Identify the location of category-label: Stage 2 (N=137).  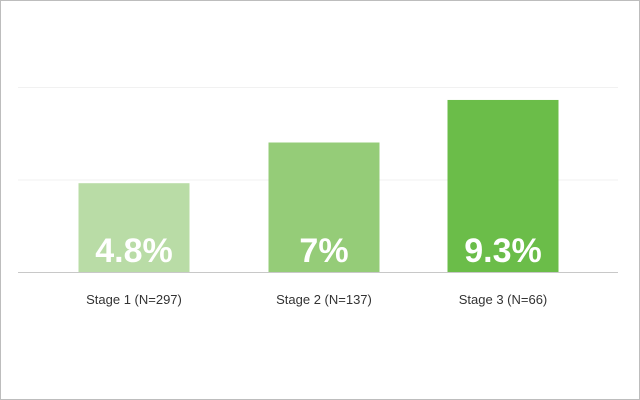
(324, 299).